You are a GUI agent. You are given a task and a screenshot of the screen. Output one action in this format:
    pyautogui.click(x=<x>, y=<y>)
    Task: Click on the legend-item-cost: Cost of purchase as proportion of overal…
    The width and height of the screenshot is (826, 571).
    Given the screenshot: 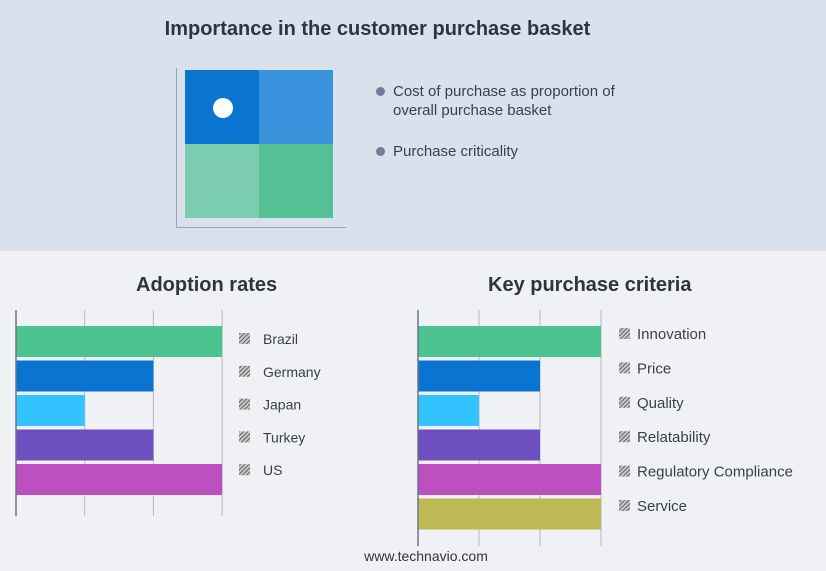 What is the action you would take?
    pyautogui.click(x=514, y=101)
    